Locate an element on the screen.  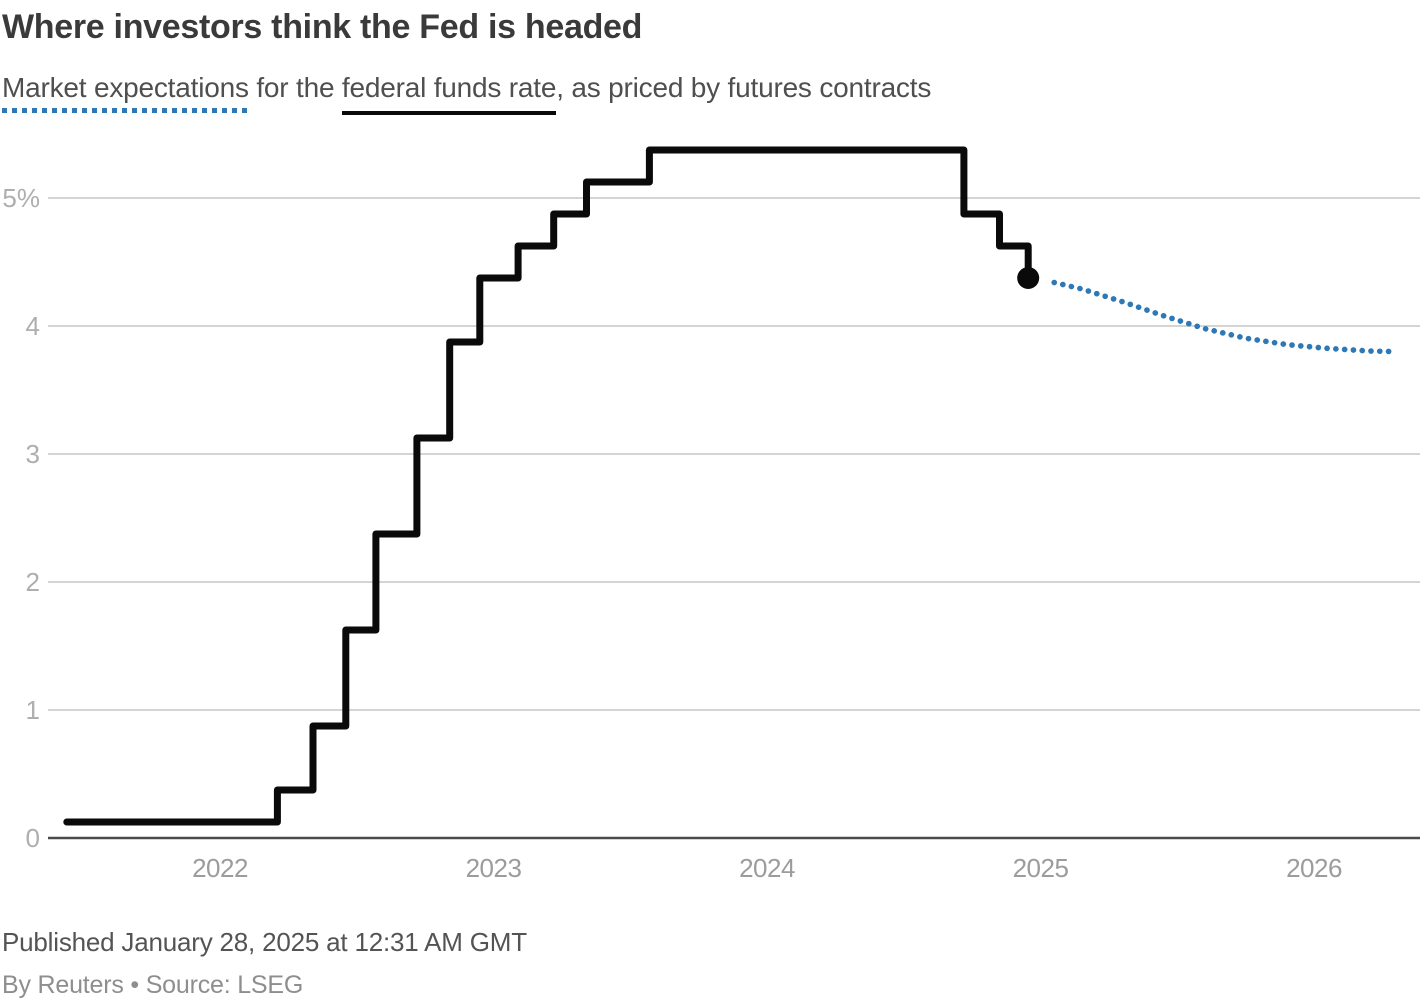
x-tick-label: 2023 is located at coordinates (494, 868).